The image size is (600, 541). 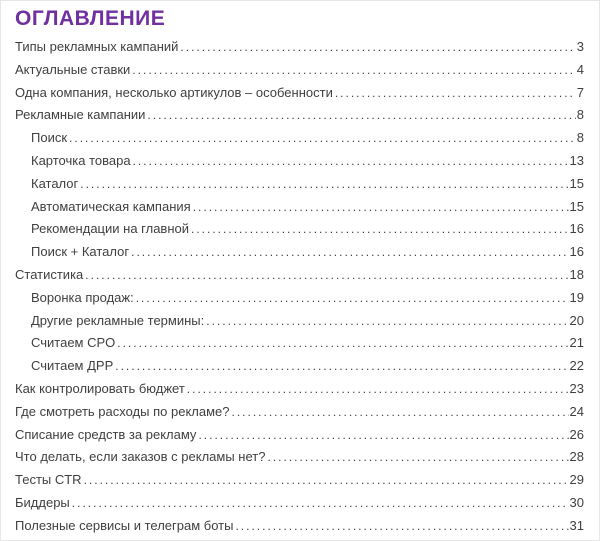 I want to click on toc-entry: Воронка продаж: 19, so click(x=299, y=298).